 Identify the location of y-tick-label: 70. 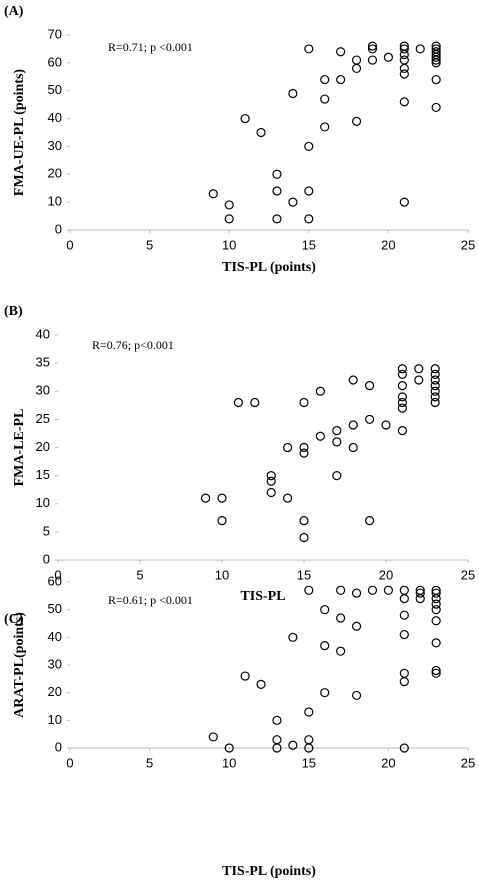
(55, 33).